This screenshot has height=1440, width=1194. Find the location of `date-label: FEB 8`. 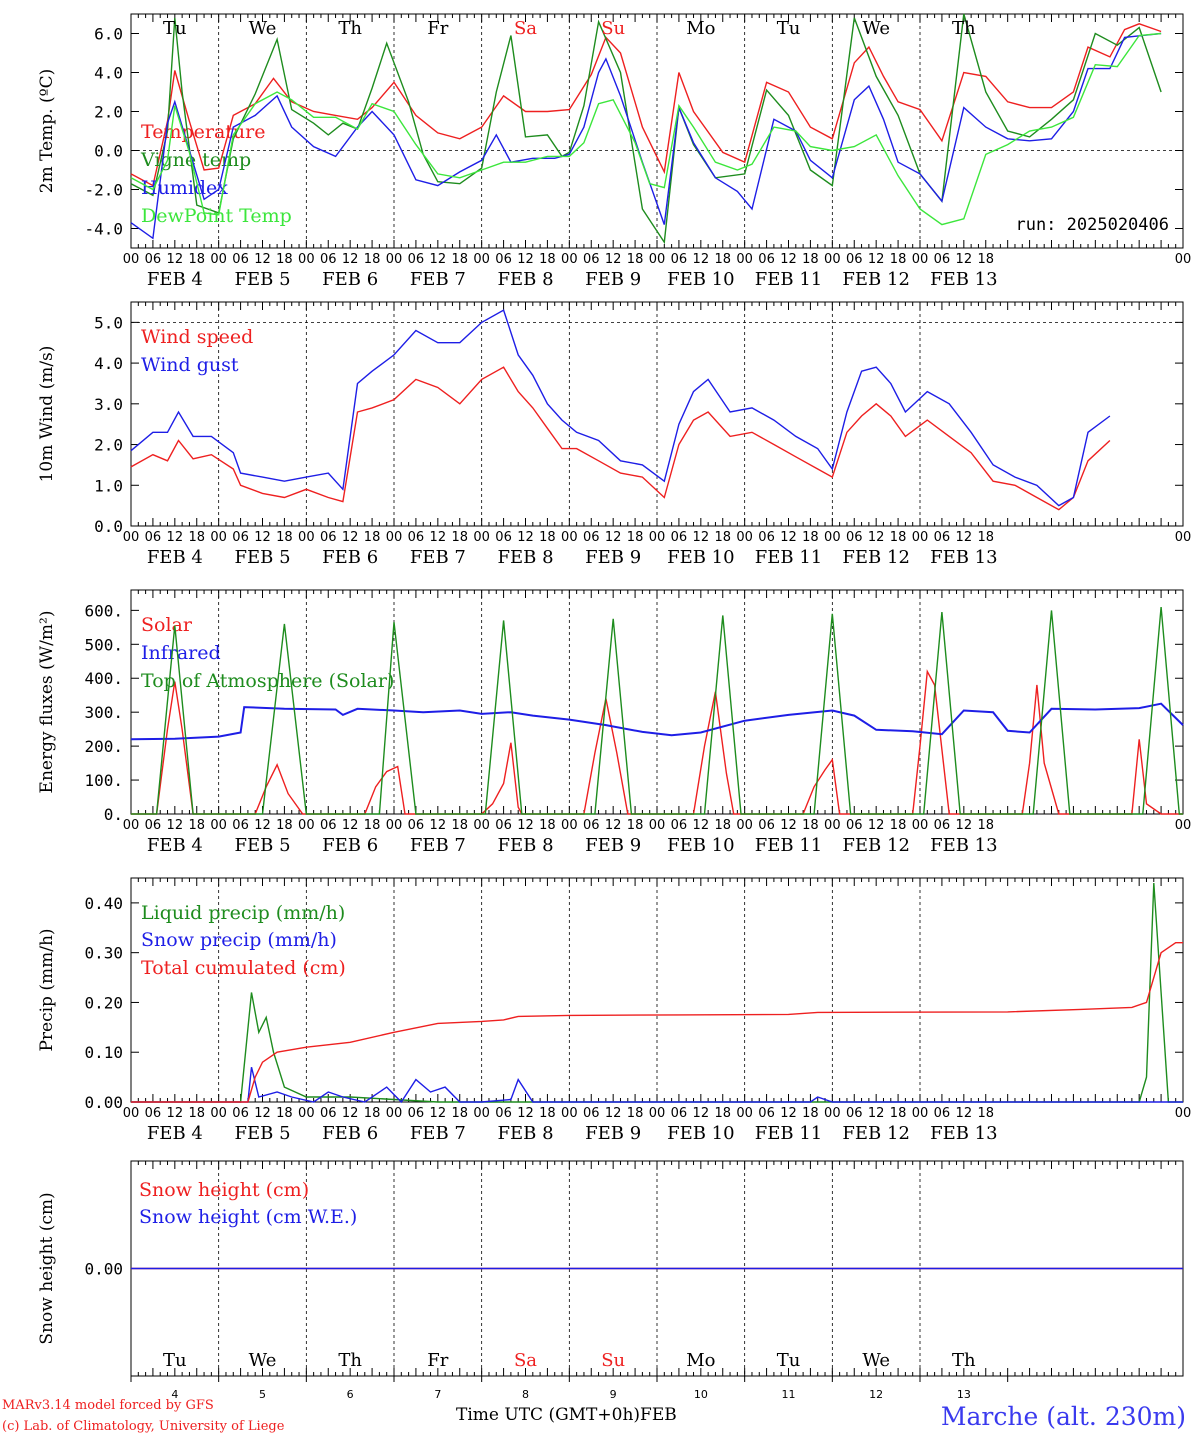

date-label: FEB 8 is located at coordinates (525, 279).